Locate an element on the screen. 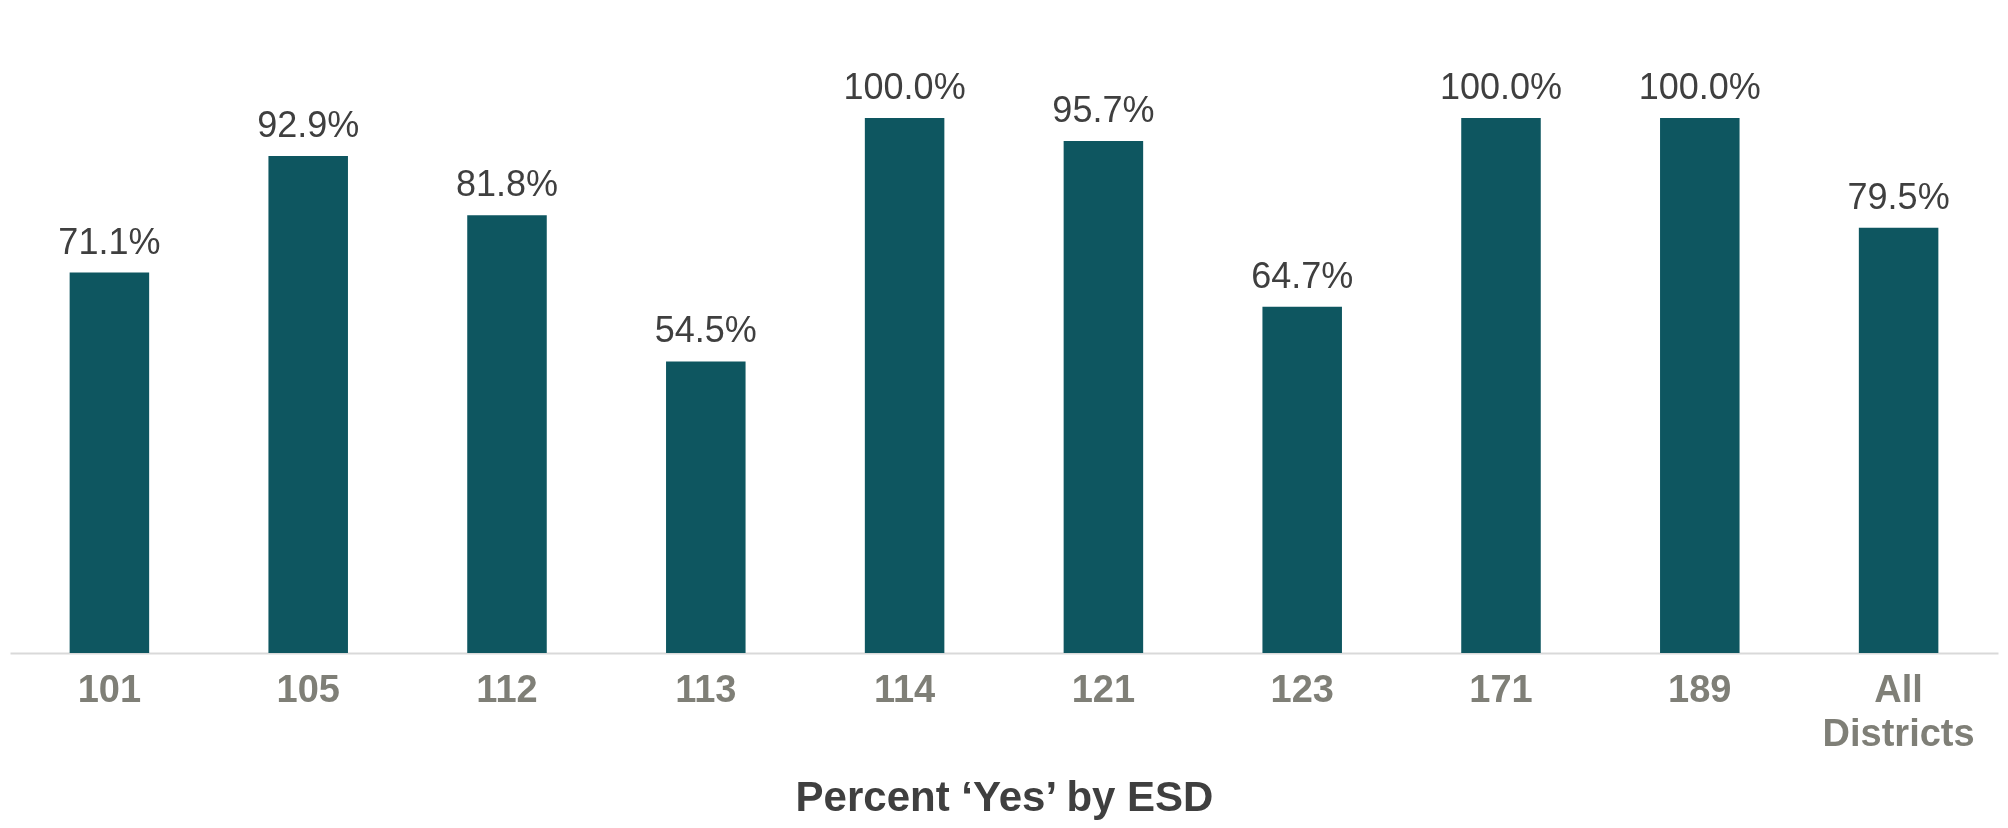 The width and height of the screenshot is (2008, 828). data-label: 81.8% is located at coordinates (507, 184).